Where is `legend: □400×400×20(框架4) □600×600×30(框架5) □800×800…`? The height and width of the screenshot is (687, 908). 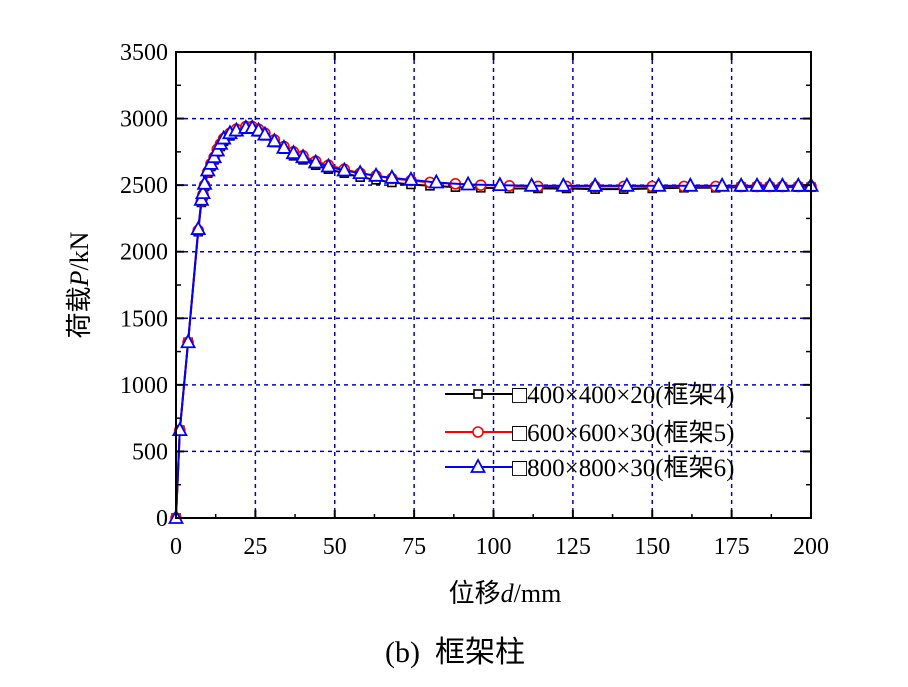
legend: □400×400×20(框架4) □600×600×30(框架5) □800×800… is located at coordinates (589, 431).